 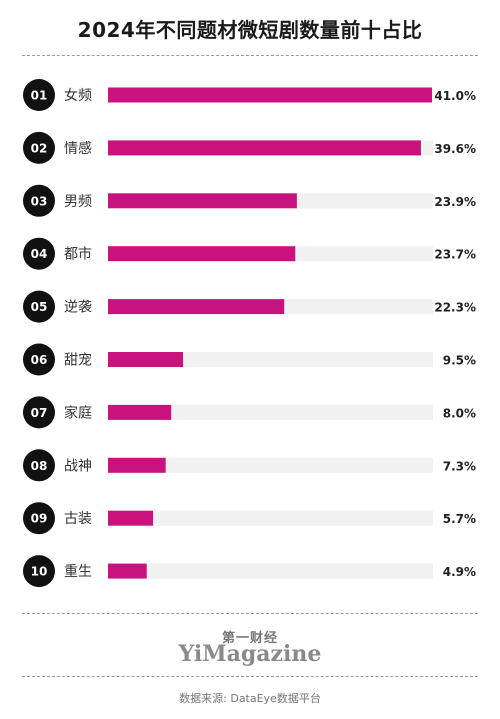 I want to click on chart-title: 2024年不同题材微短剧数量前十占比, so click(x=250, y=30).